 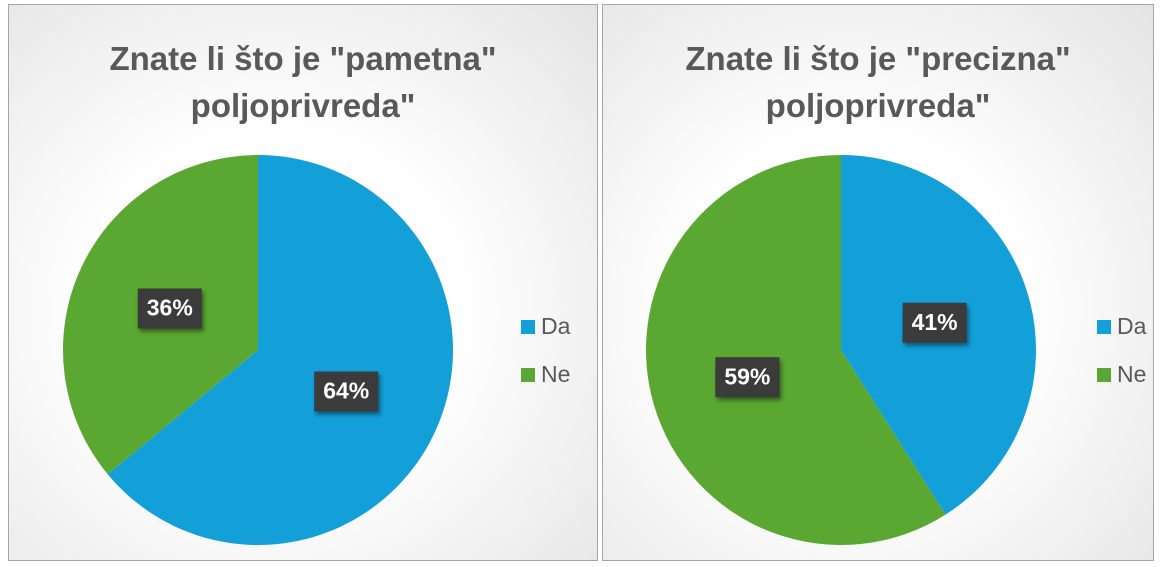 I want to click on data-label: 41%, so click(x=935, y=322).